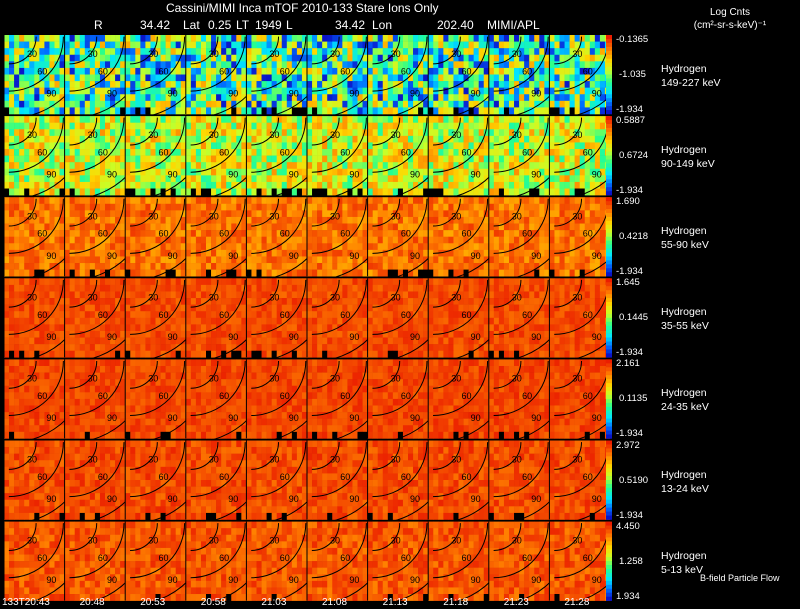  I want to click on contour-label: 90, so click(294, 175).